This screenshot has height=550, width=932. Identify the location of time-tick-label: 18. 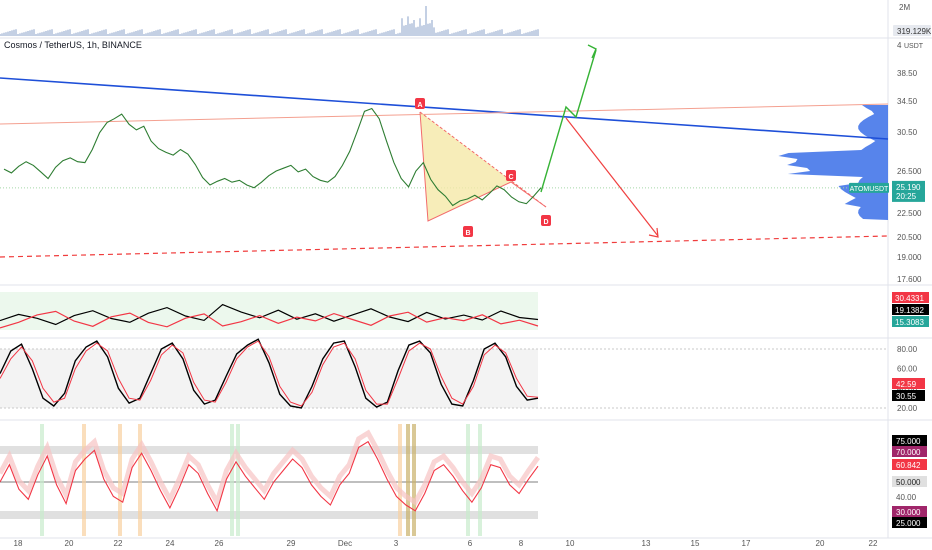
(18, 543).